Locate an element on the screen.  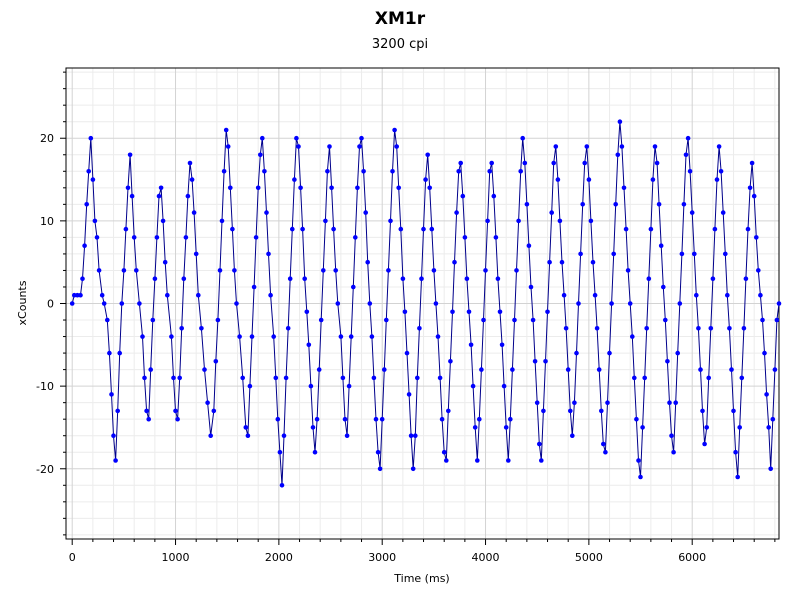
y-tick-label: 20 is located at coordinates (47, 138).